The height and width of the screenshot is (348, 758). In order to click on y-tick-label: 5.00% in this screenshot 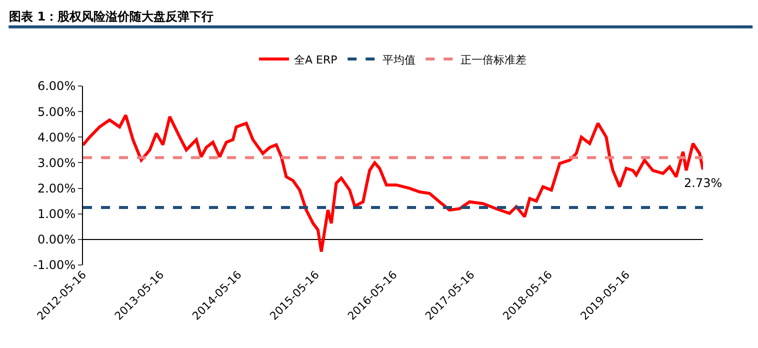, I will do `click(56, 111)`.